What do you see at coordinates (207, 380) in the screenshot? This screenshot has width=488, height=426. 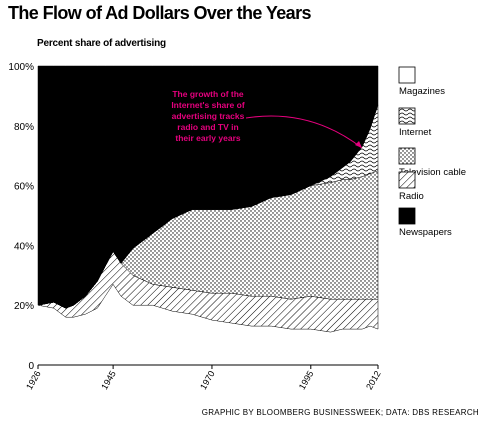 I see `x-tick-label: 1970` at bounding box center [207, 380].